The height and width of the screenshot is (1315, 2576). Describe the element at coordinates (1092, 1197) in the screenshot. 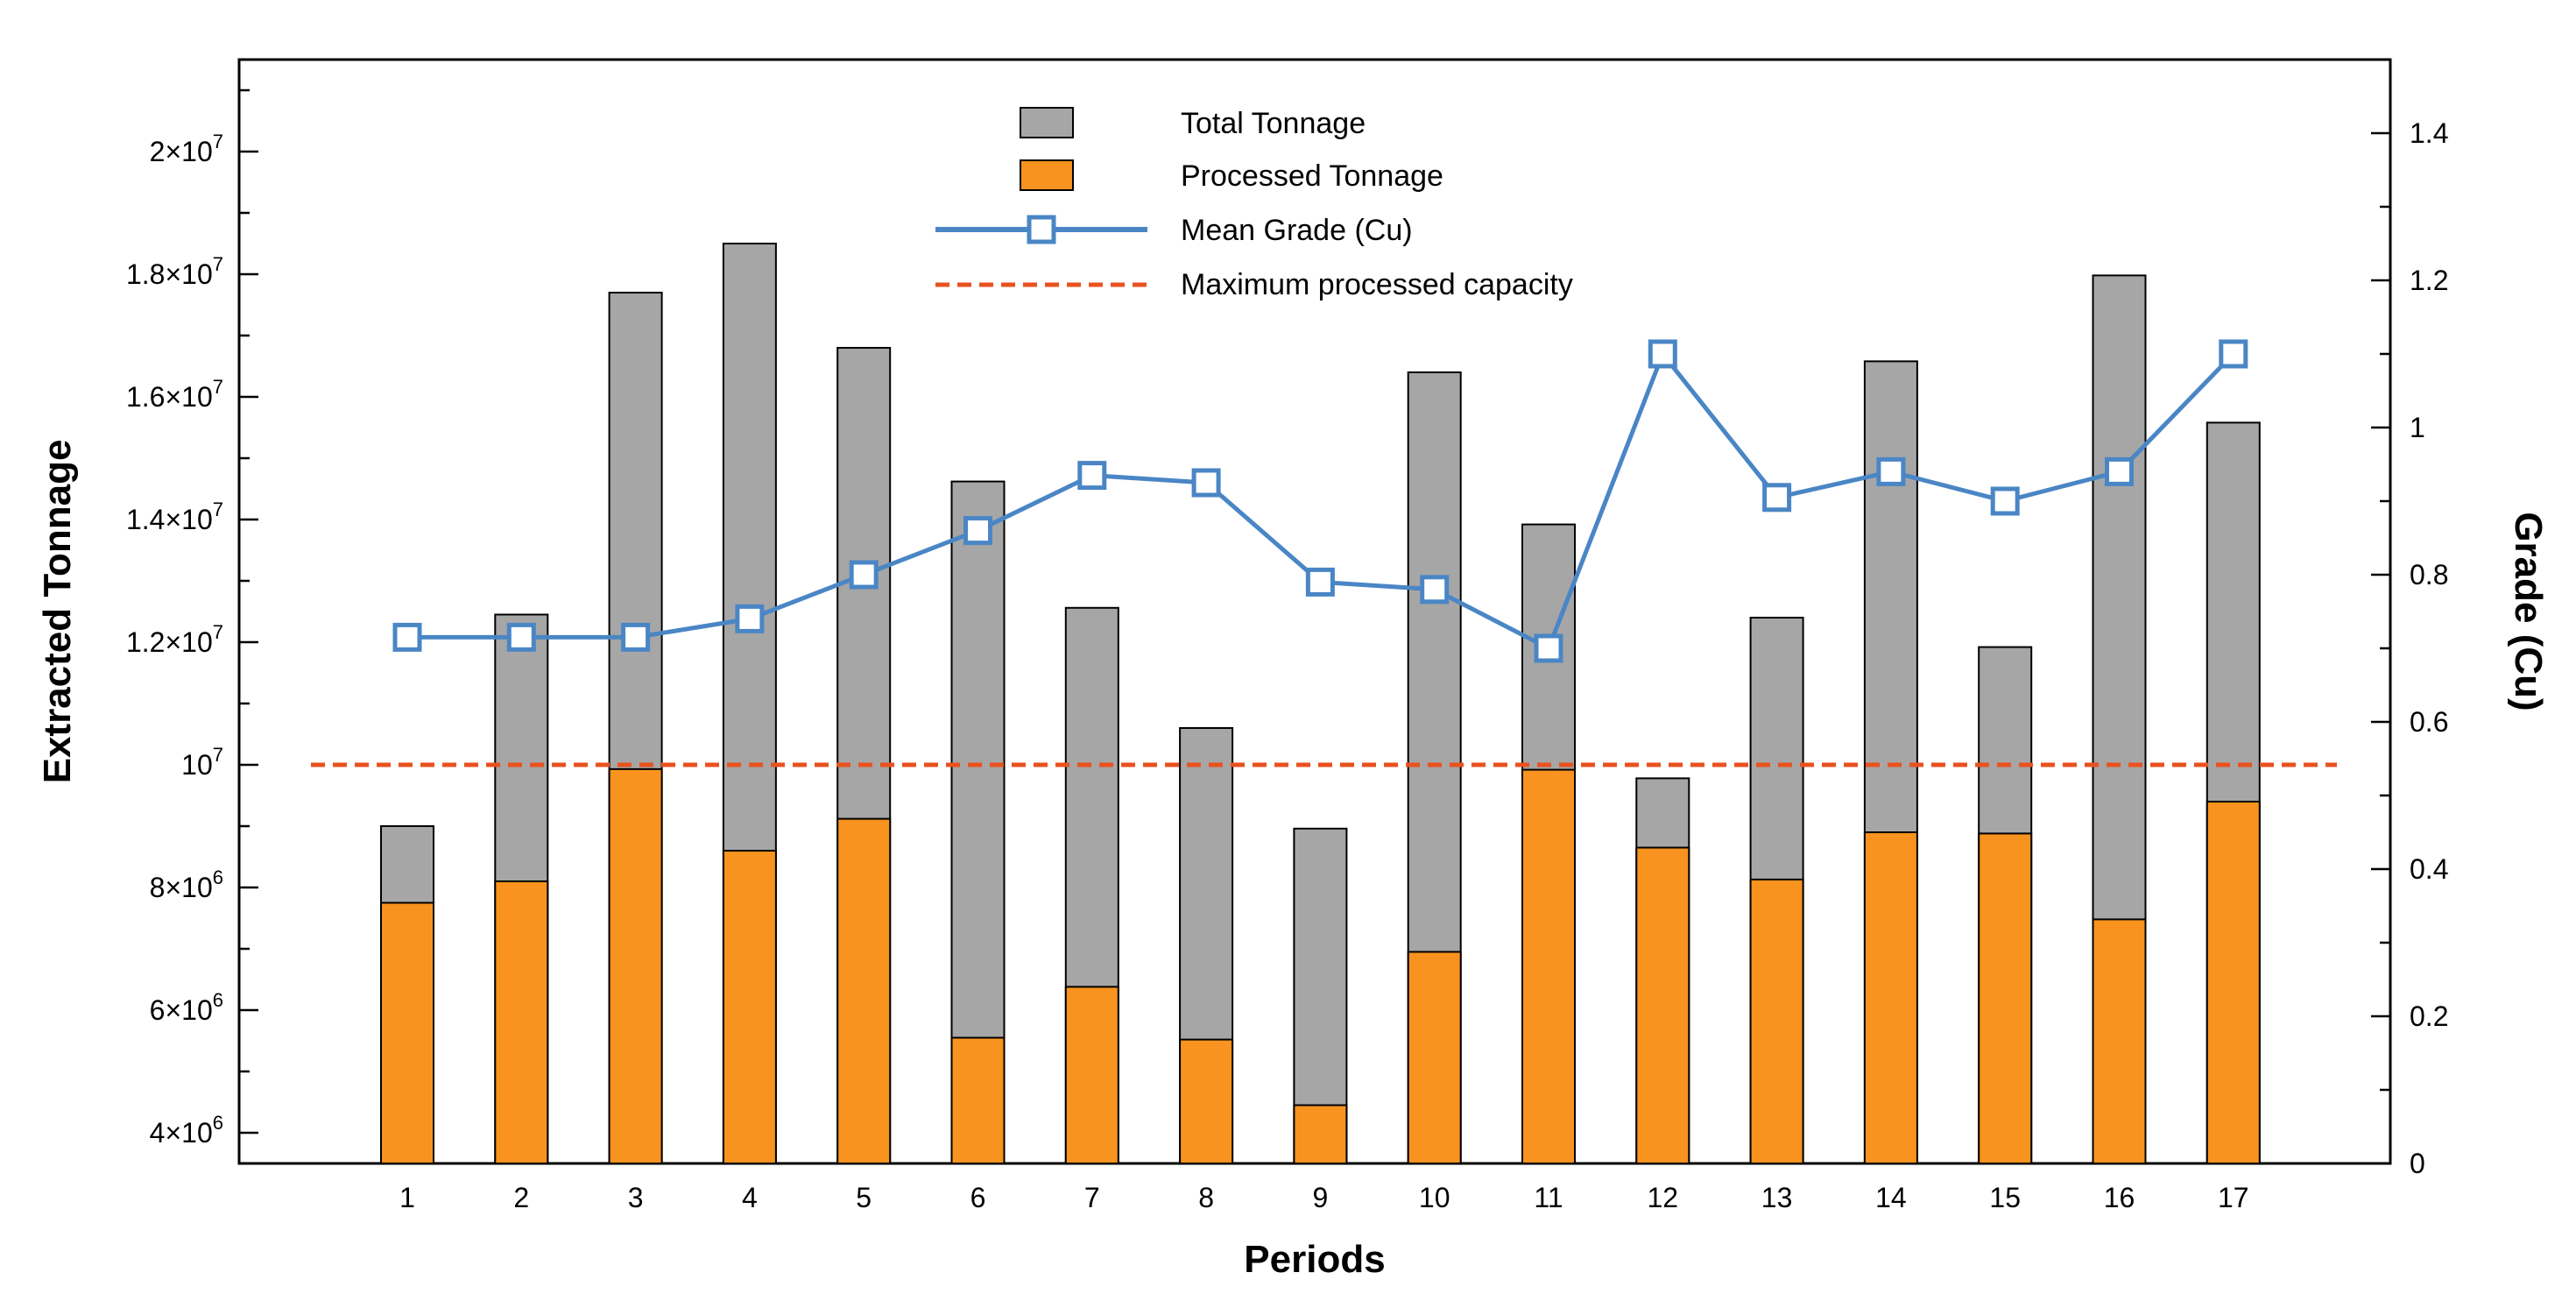

I see `x-tick-label: 7` at that location.